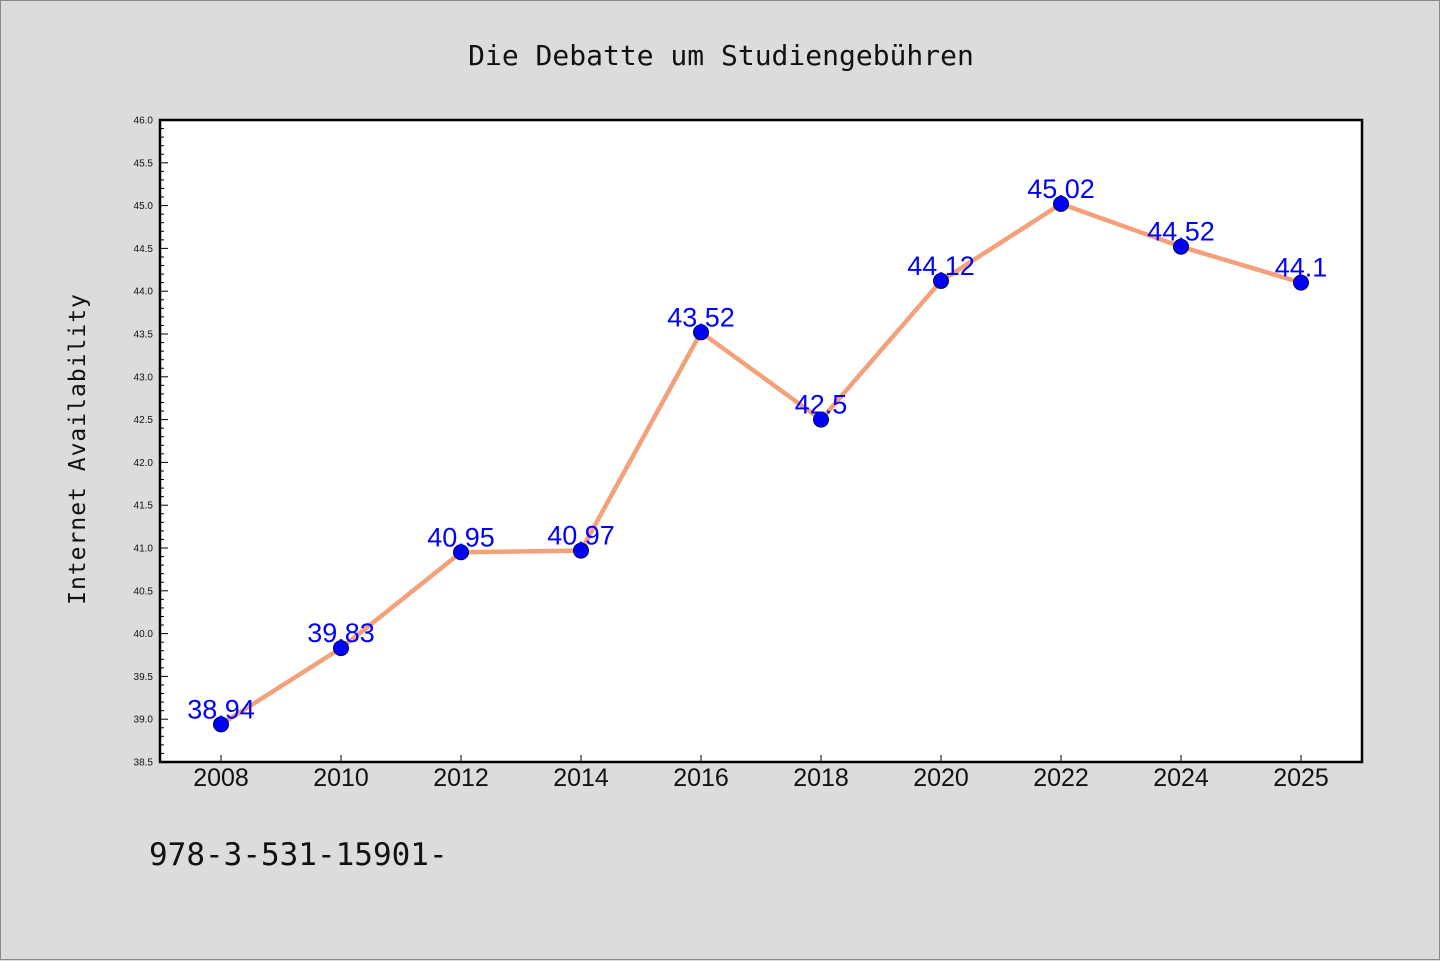 Image resolution: width=1440 pixels, height=961 pixels. I want to click on y-tick-label: 43.0, so click(144, 377).